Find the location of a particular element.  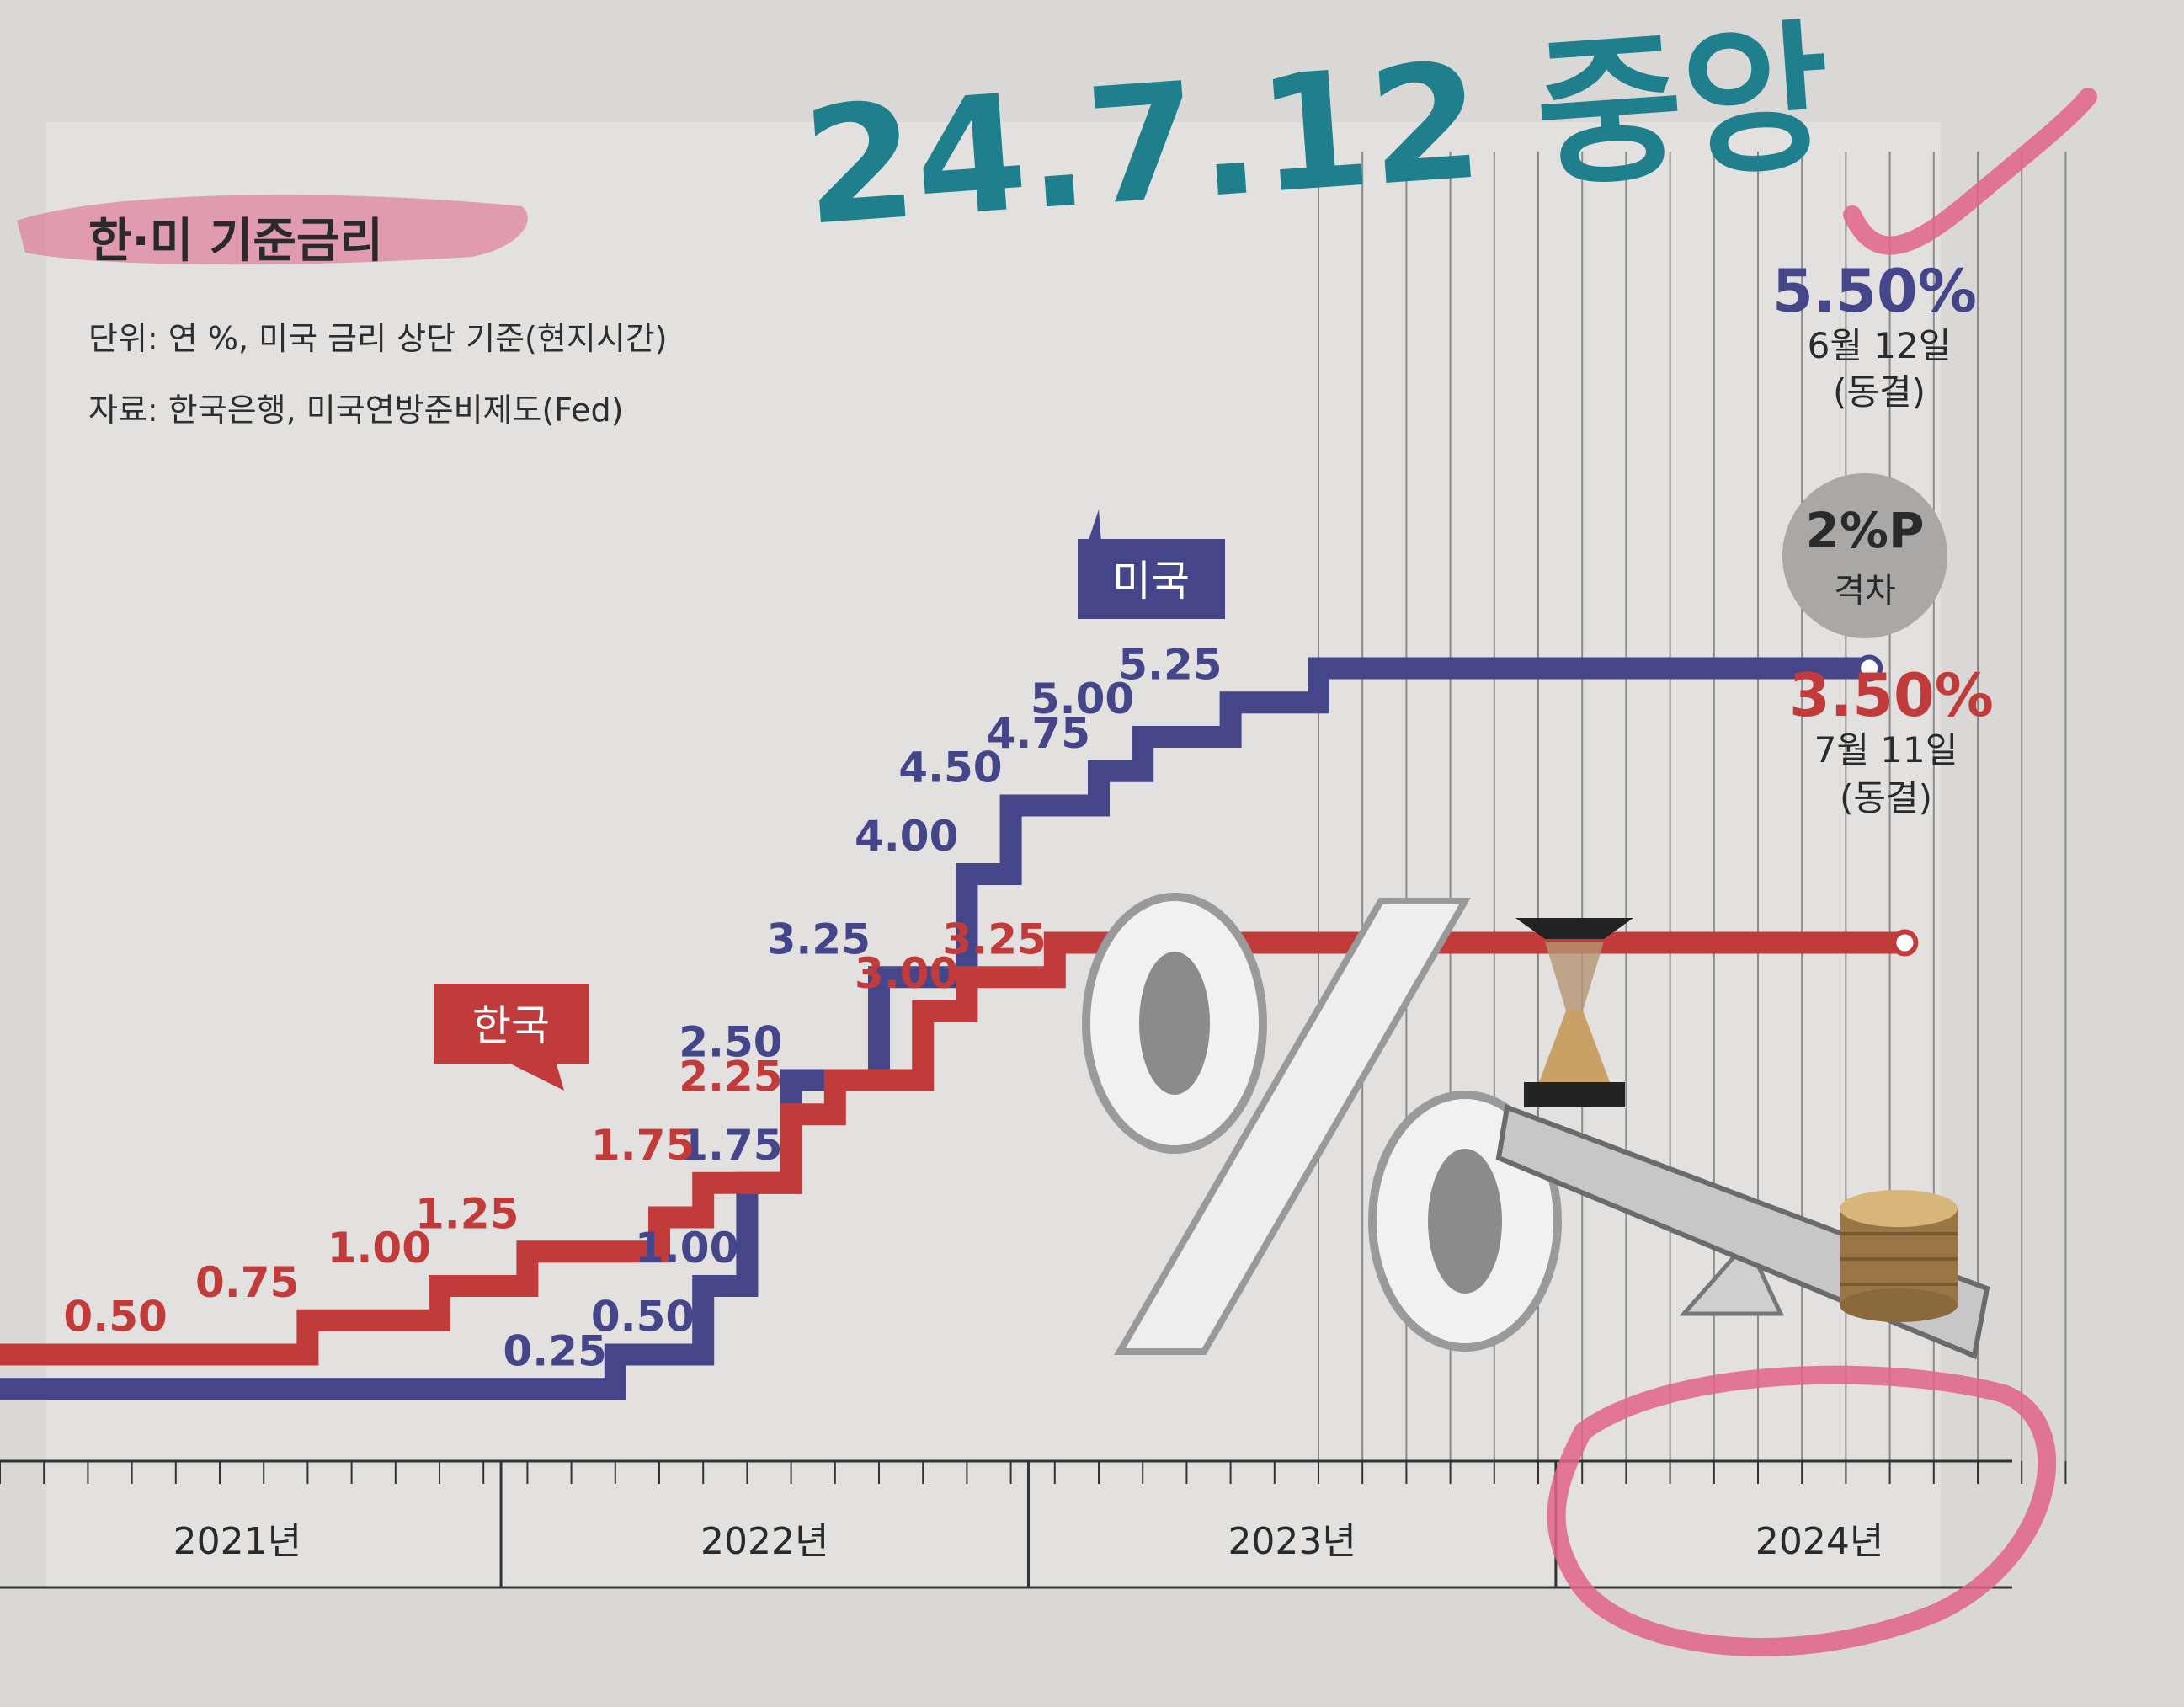

data-label: 2.50 is located at coordinates (730, 1042).